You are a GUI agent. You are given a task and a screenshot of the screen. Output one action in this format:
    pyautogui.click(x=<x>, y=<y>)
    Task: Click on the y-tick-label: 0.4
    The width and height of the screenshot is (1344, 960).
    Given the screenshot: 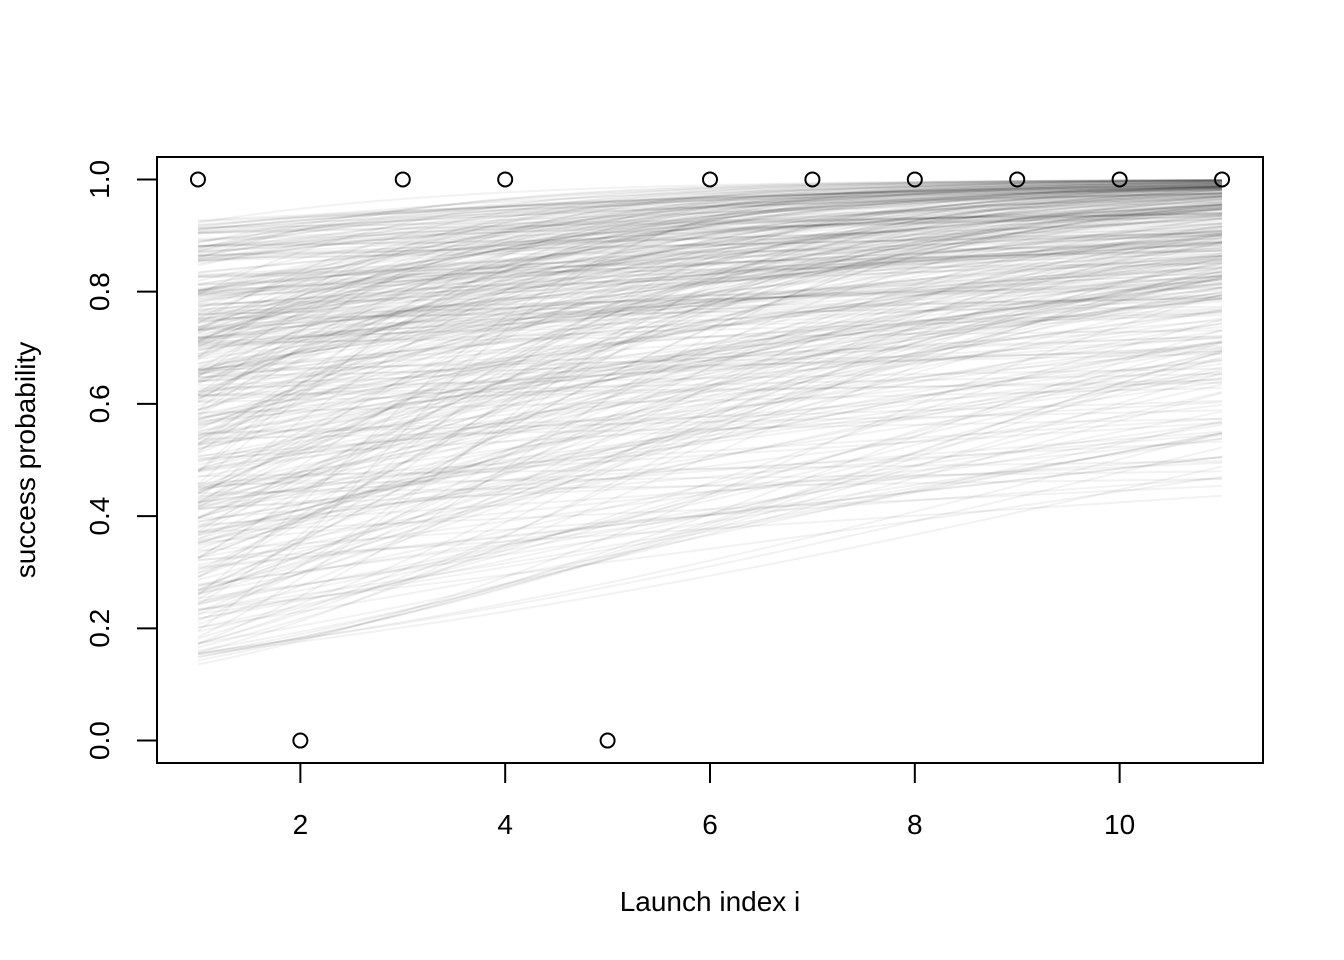 What is the action you would take?
    pyautogui.click(x=99, y=516)
    